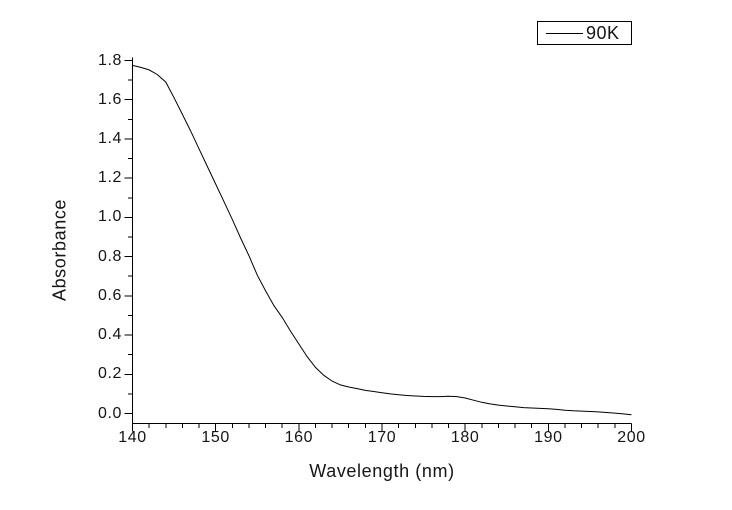 This screenshot has height=510, width=732. What do you see at coordinates (603, 33) in the screenshot?
I see `legend-label: 90K` at bounding box center [603, 33].